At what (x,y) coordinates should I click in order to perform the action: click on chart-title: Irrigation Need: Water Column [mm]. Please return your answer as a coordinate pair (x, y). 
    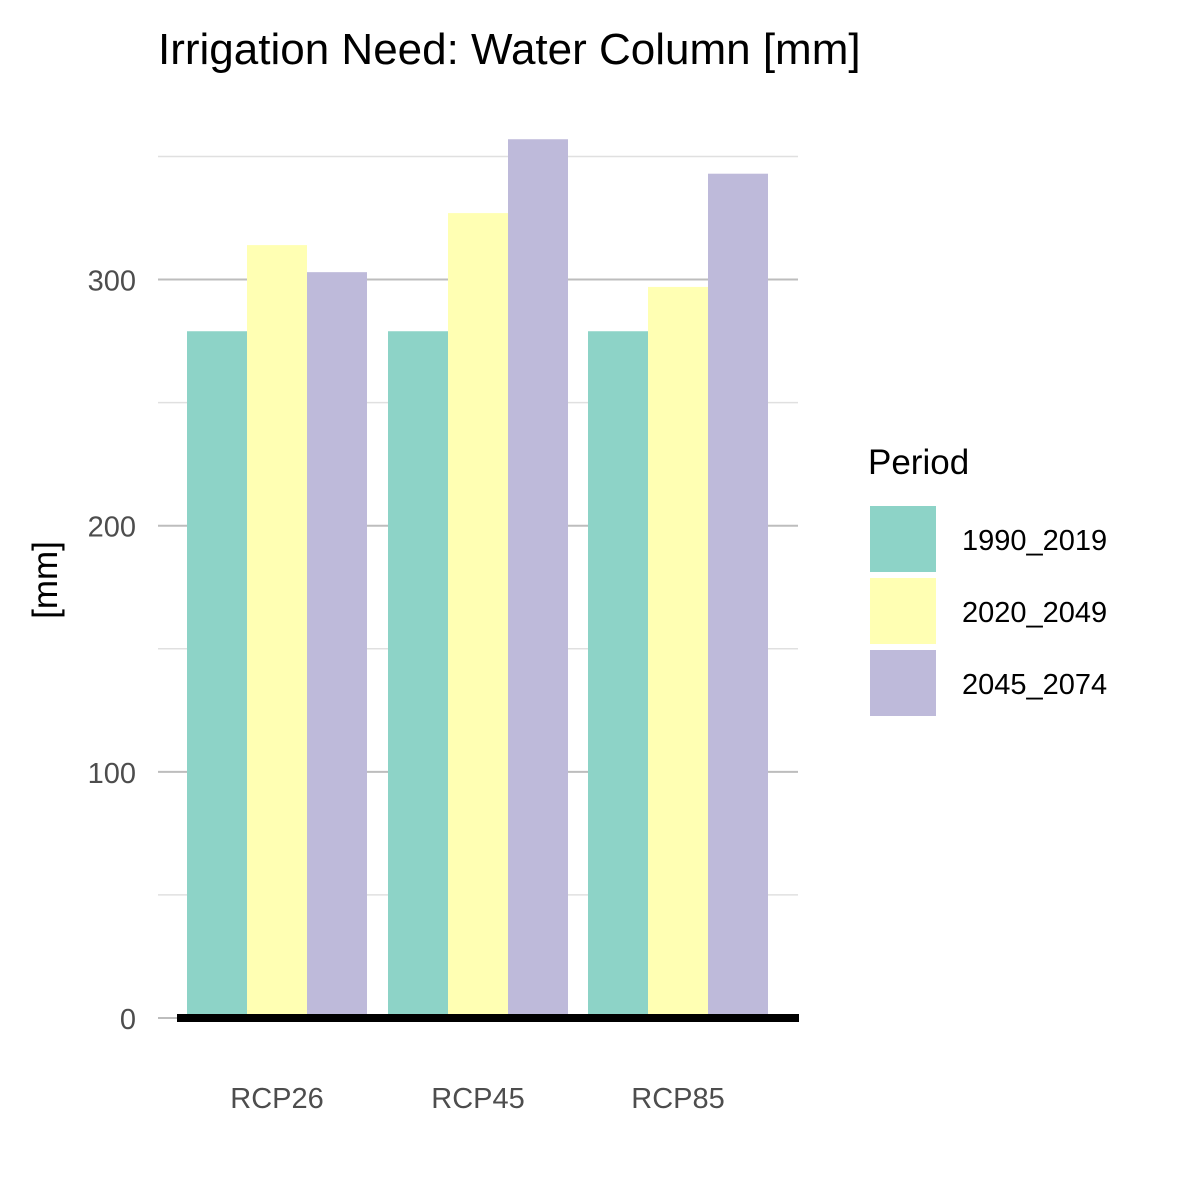
    Looking at the image, I should click on (509, 49).